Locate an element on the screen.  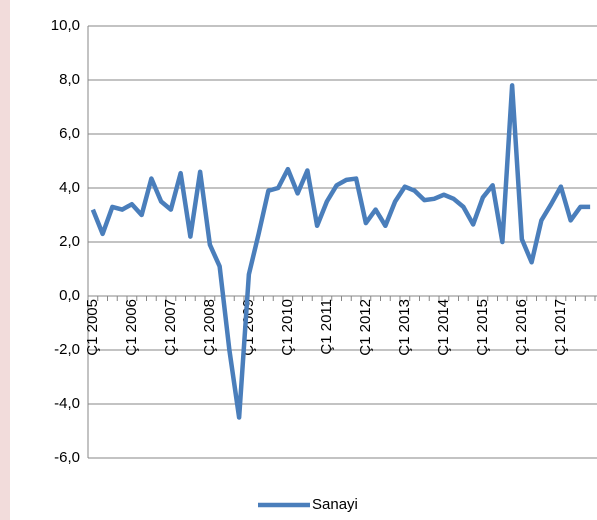
x-tick-label: Ç1 2011 is located at coordinates (326, 327).